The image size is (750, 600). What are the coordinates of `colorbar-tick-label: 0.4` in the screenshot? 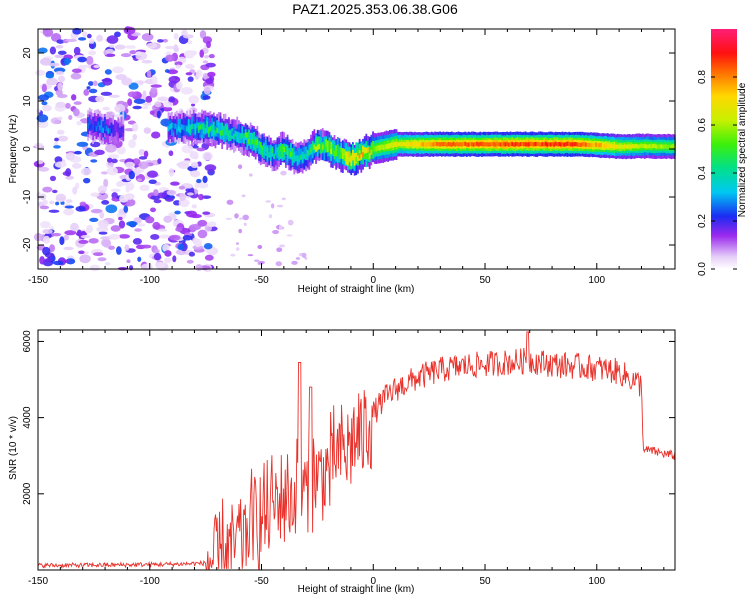 It's located at (702, 173).